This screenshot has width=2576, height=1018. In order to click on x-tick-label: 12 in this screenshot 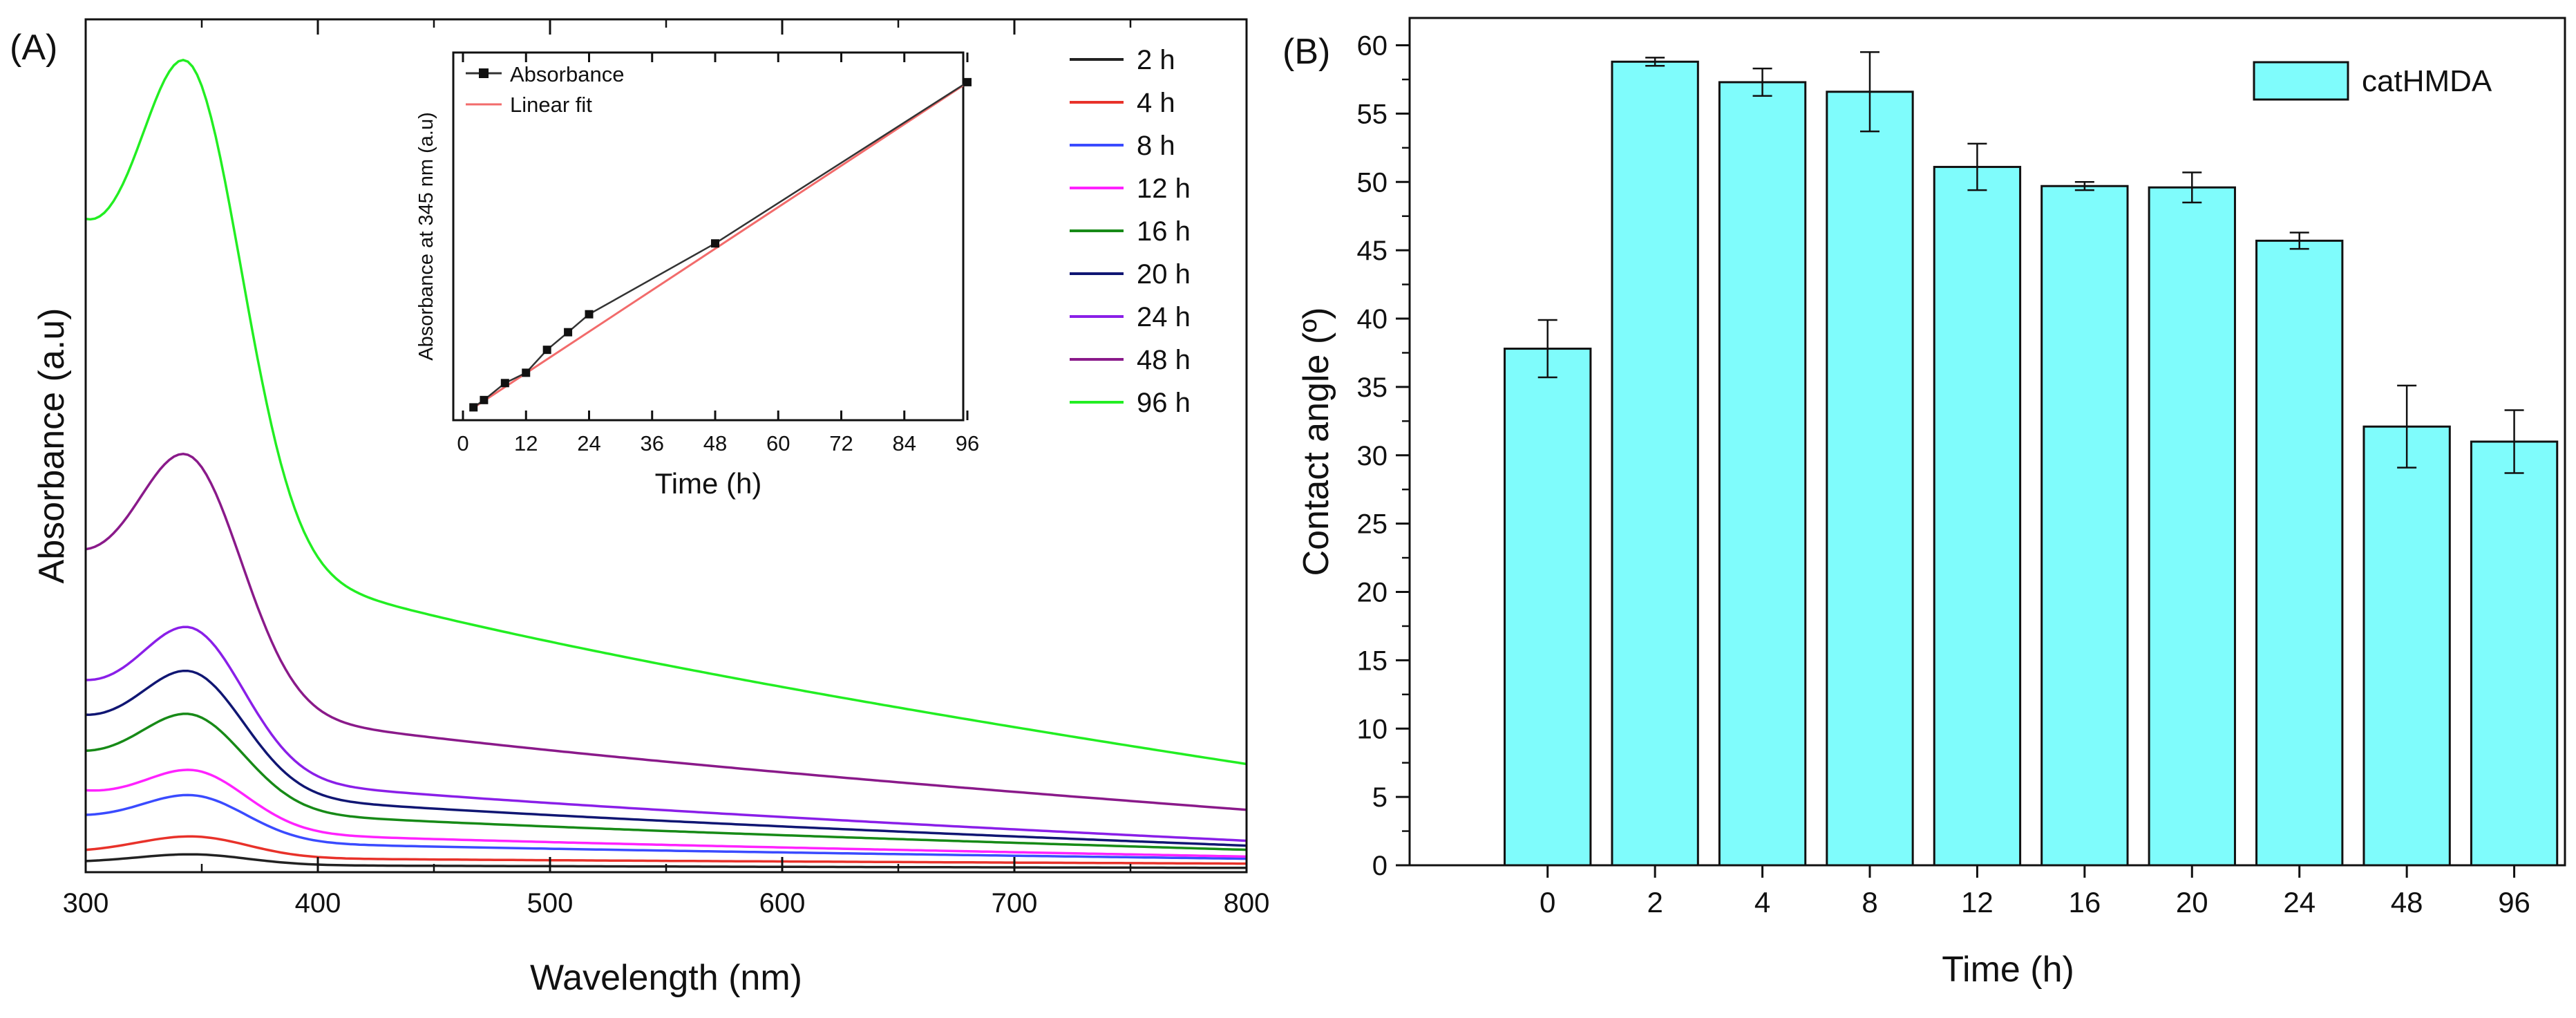, I will do `click(1977, 902)`.